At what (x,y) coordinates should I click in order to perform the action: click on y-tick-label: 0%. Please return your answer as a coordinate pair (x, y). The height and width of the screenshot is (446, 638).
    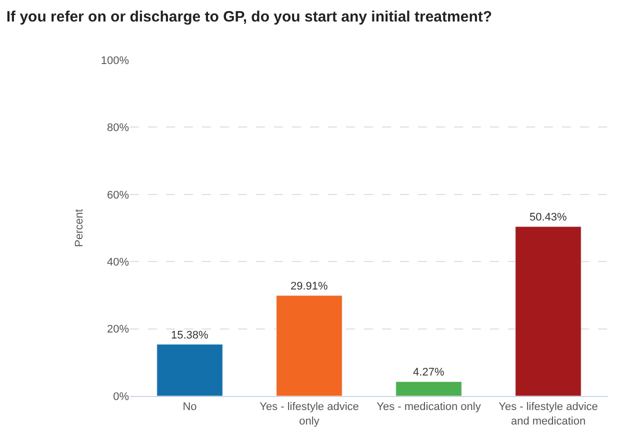
    Looking at the image, I should click on (121, 396).